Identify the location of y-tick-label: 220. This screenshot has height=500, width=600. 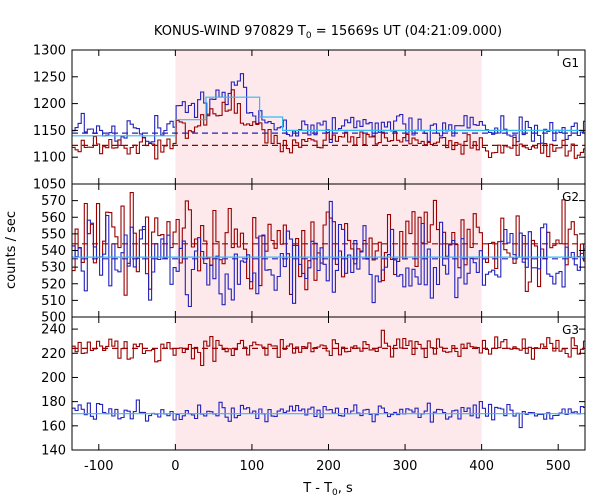
(53, 354).